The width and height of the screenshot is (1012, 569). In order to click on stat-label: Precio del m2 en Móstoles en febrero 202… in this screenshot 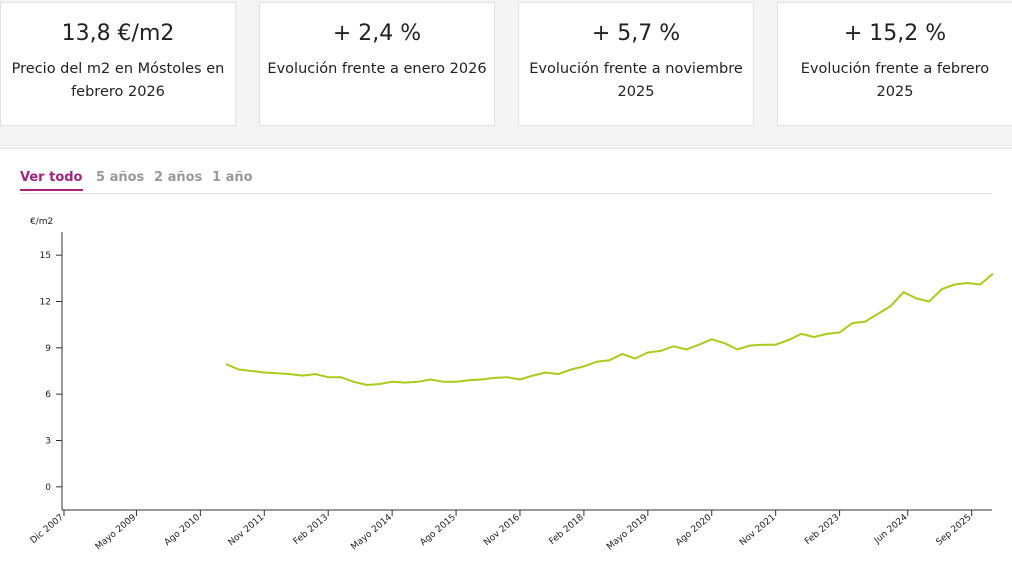, I will do `click(118, 80)`.